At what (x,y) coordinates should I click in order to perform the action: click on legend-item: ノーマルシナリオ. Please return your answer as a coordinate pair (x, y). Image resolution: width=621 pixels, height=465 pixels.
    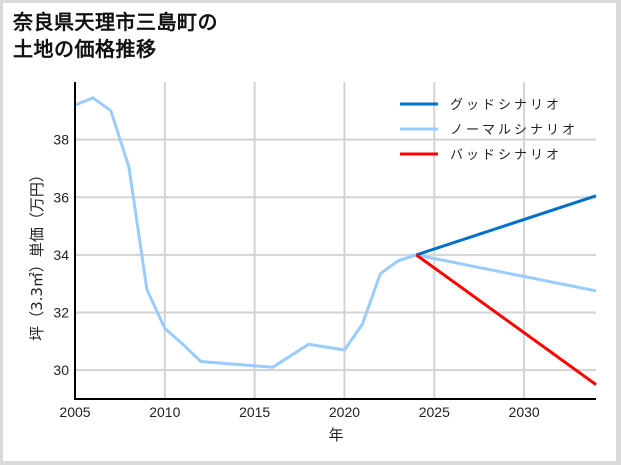
    Looking at the image, I should click on (489, 130).